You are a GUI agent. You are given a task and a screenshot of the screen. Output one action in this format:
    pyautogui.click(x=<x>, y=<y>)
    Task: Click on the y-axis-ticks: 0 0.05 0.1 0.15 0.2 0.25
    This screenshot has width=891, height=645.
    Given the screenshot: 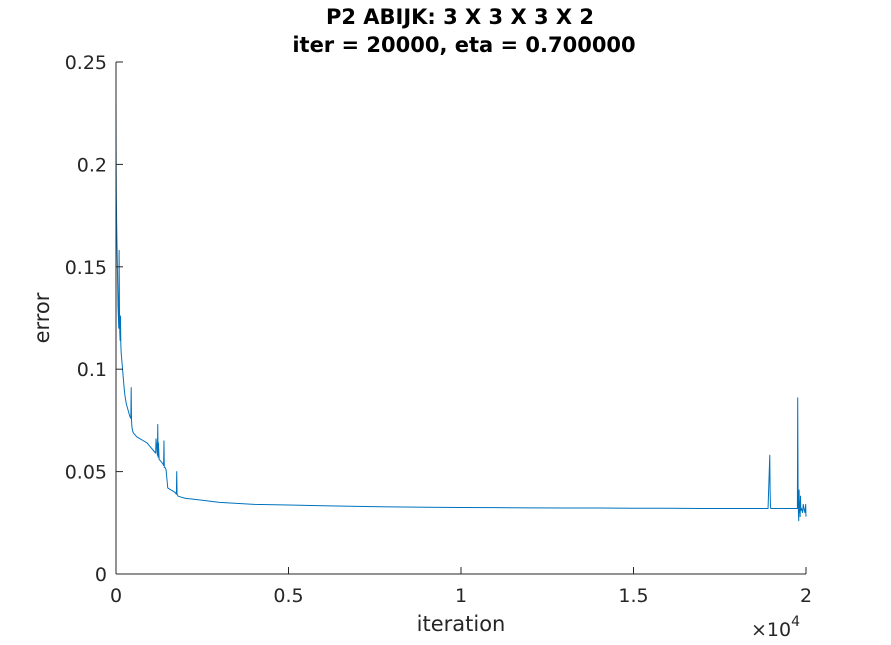 What is the action you would take?
    pyautogui.click(x=94, y=319)
    